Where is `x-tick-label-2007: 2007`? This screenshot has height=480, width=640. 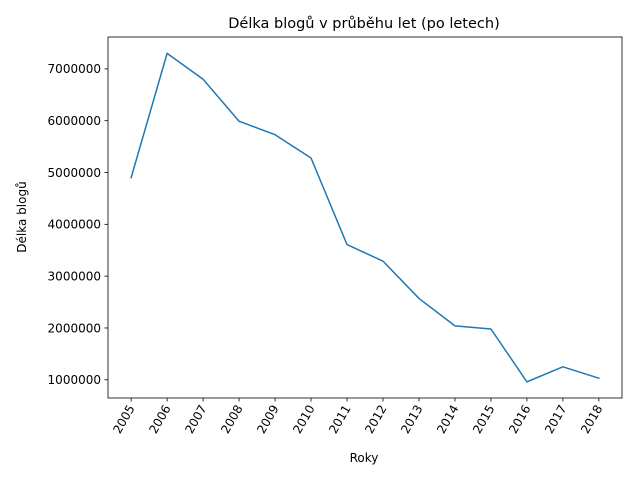
x-tick-label-2007: 2007 is located at coordinates (195, 419).